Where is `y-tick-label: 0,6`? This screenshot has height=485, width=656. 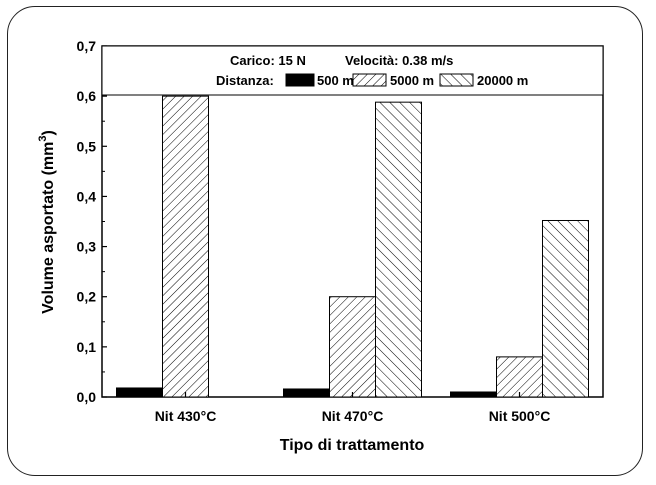
y-tick-label: 0,6 is located at coordinates (87, 96).